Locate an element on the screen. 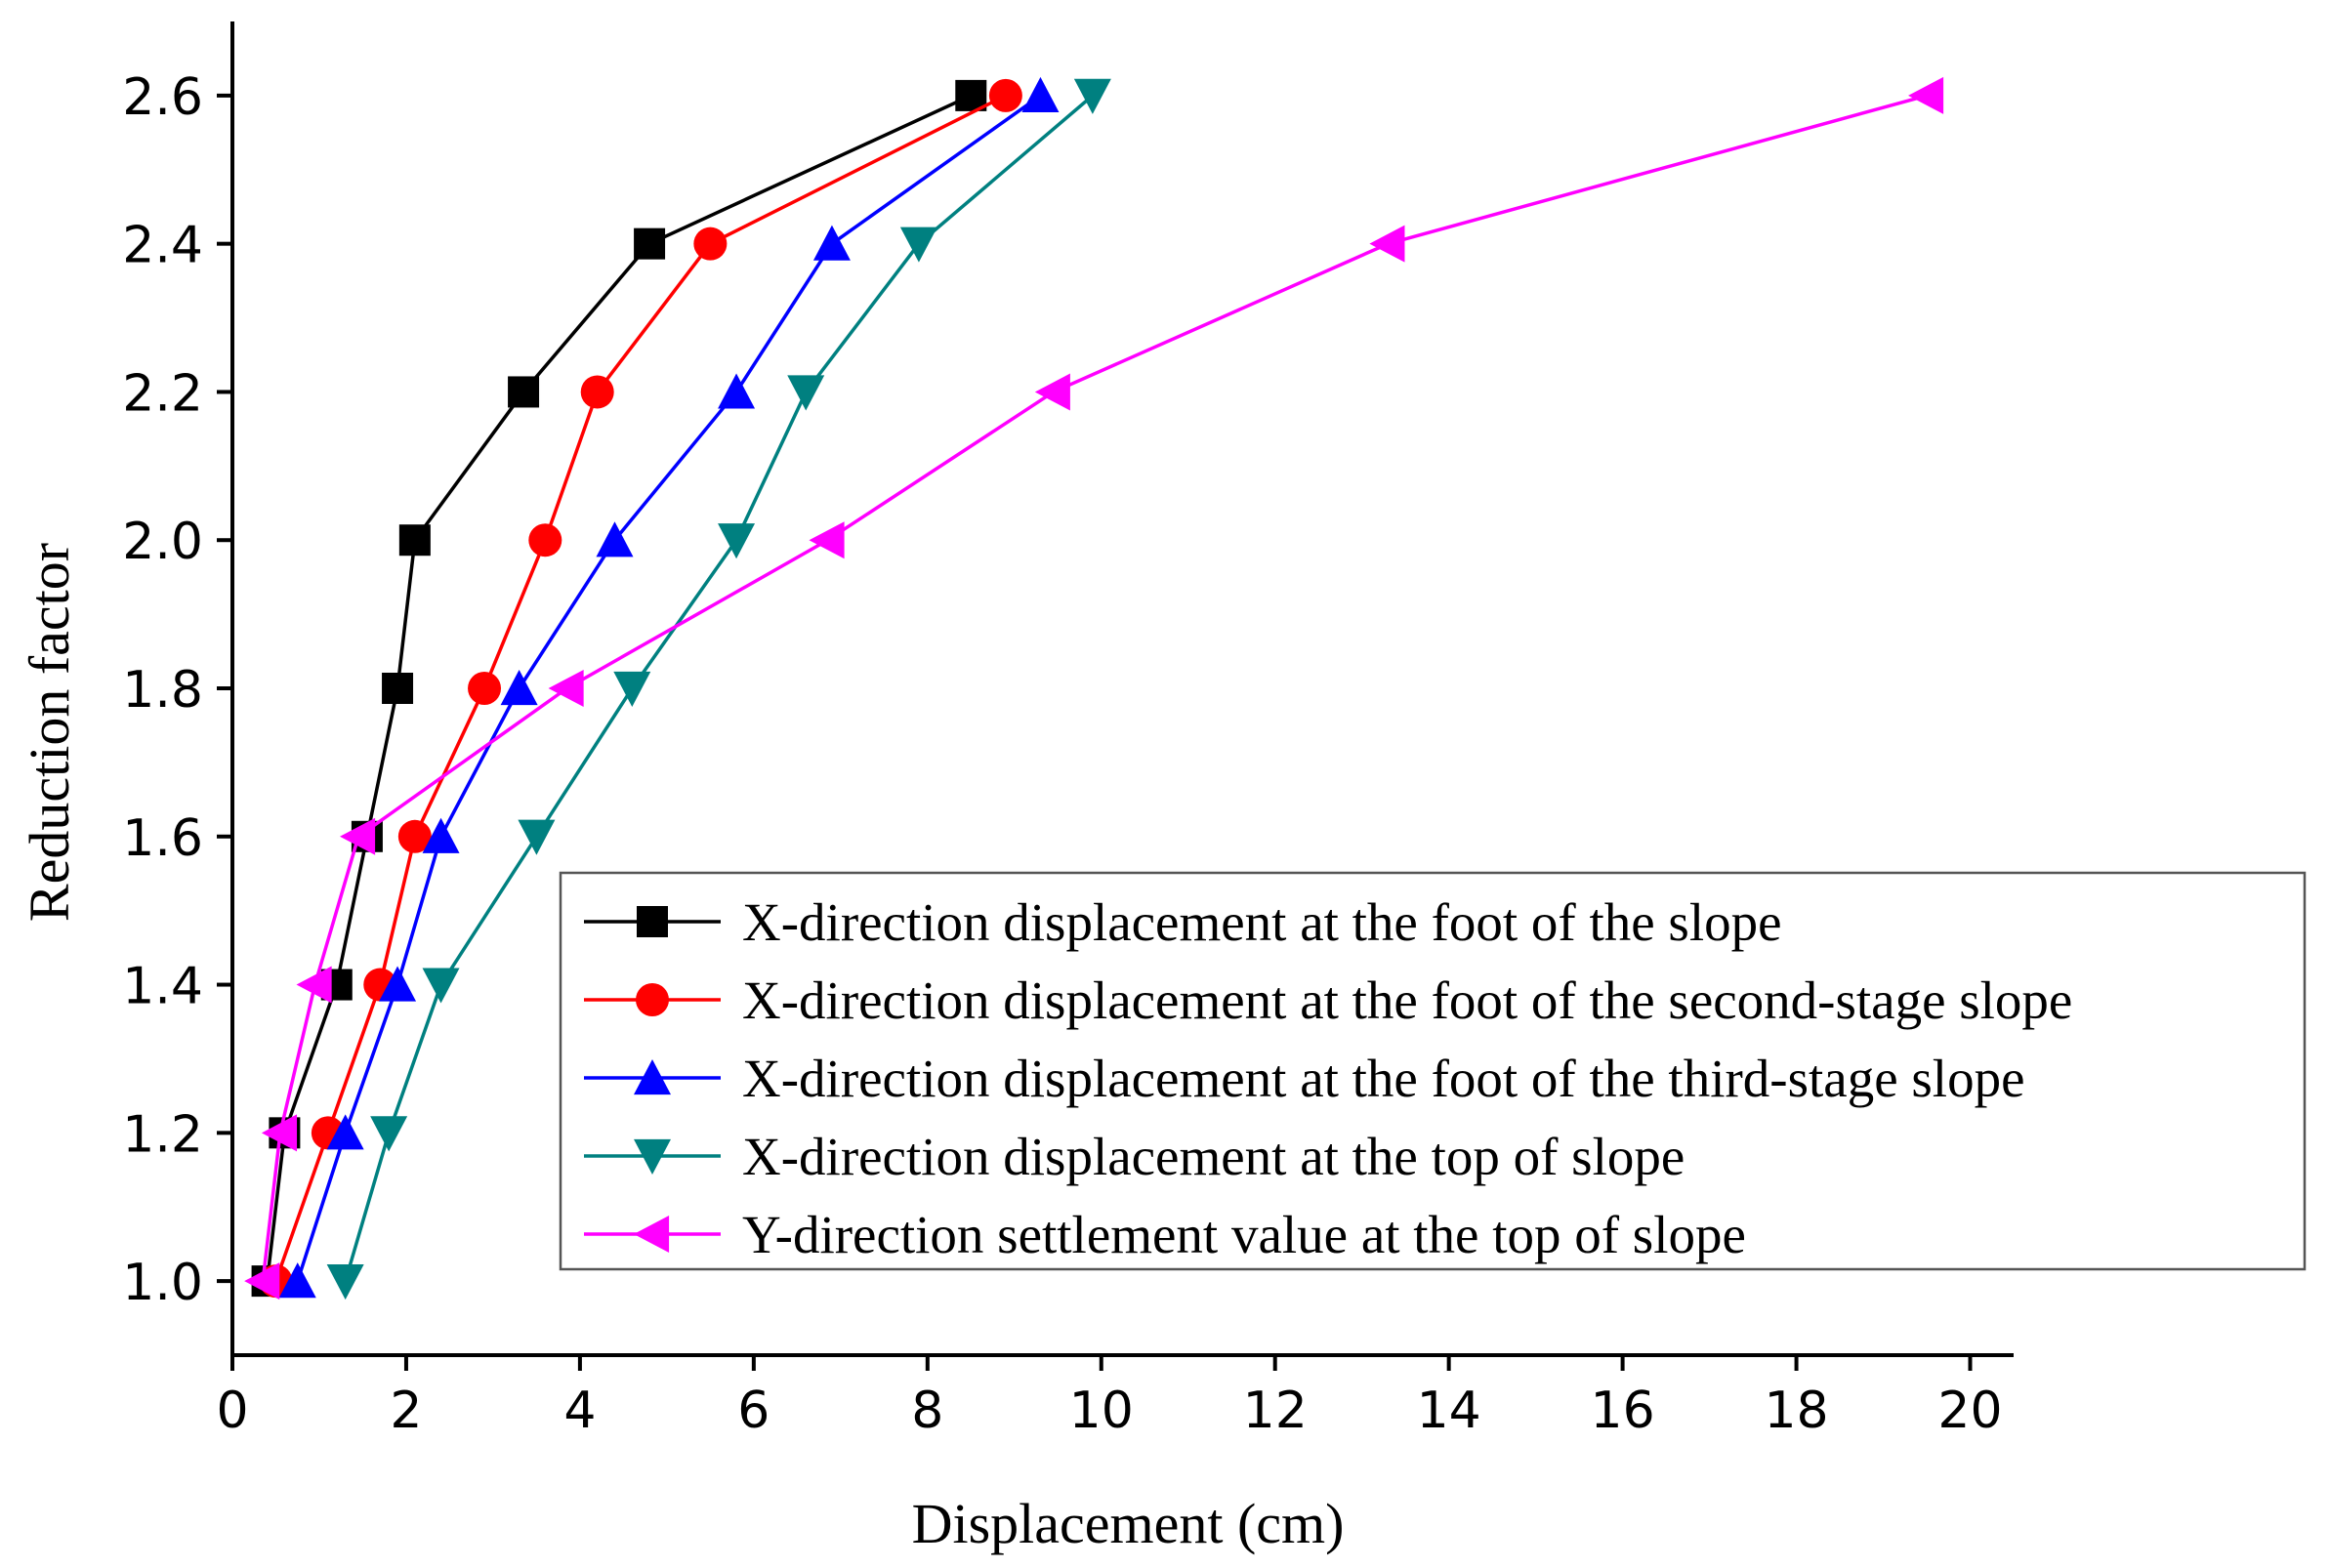  x-tick-label: 20 is located at coordinates (1969, 1411).